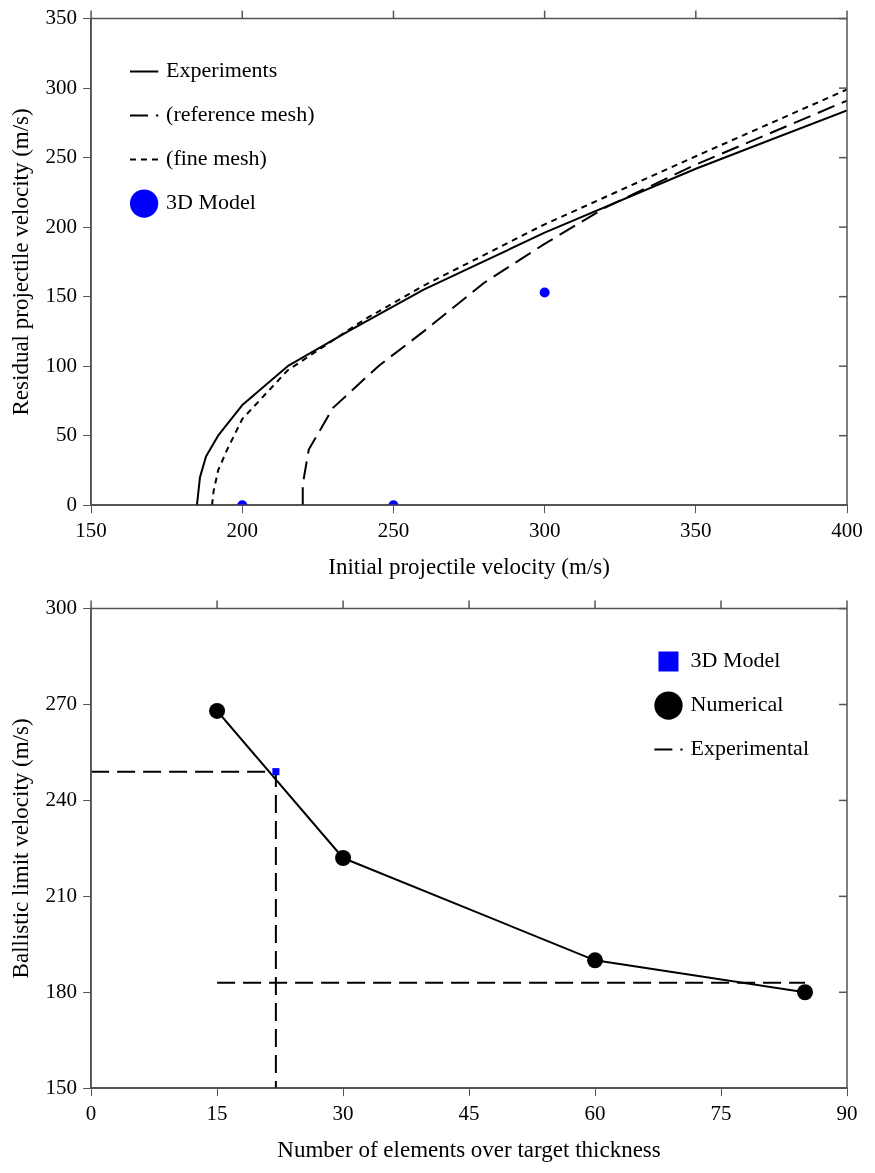 The width and height of the screenshot is (875, 1173). What do you see at coordinates (737, 704) in the screenshot?
I see `legend-label: Numerical` at bounding box center [737, 704].